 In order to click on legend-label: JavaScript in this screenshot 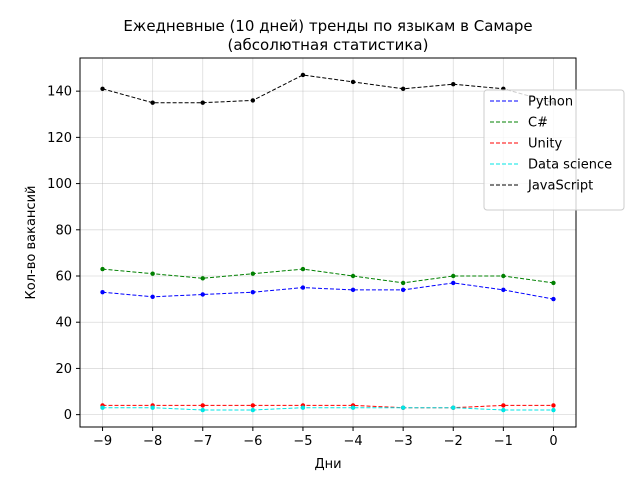, I will do `click(560, 186)`.